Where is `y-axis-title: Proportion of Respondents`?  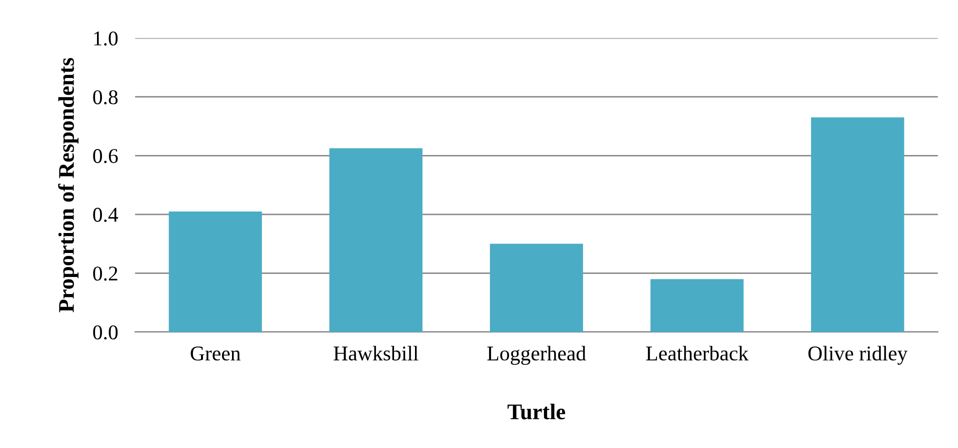
y-axis-title: Proportion of Respondents is located at coordinates (68, 185).